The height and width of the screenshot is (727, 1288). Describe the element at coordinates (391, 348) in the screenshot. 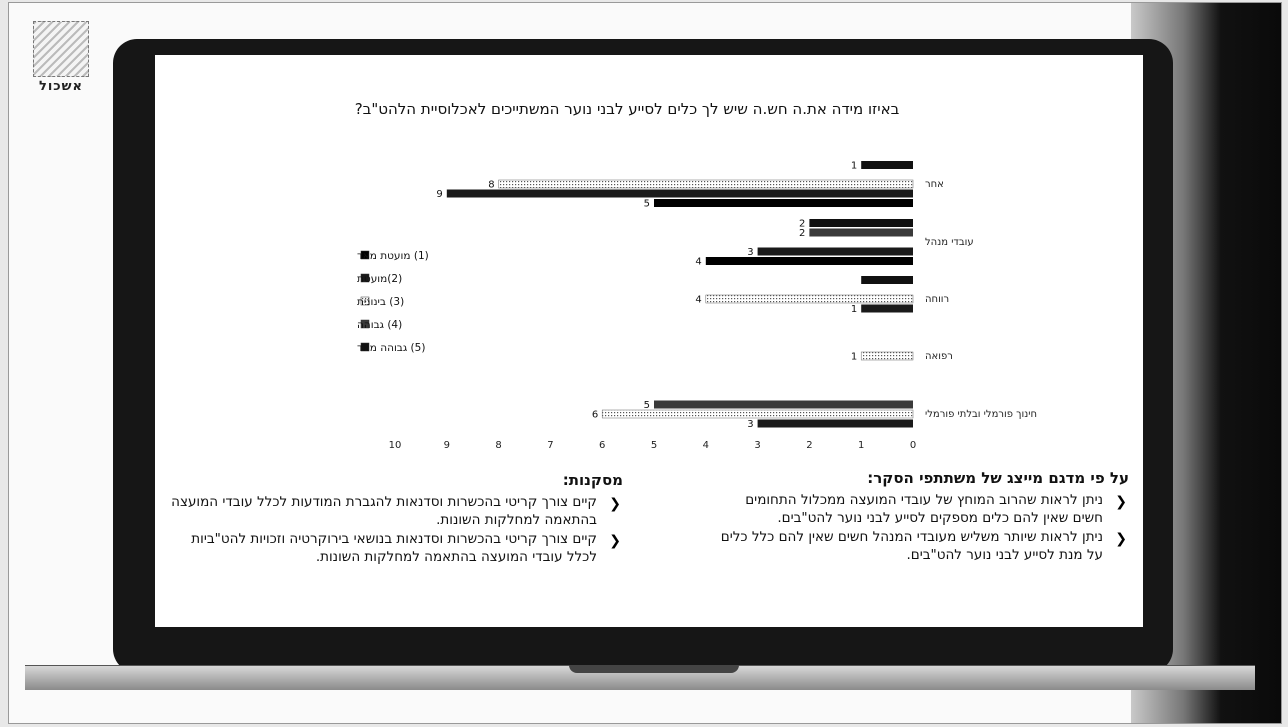

I see `legend-label: (5) גבוהה מאד` at that location.